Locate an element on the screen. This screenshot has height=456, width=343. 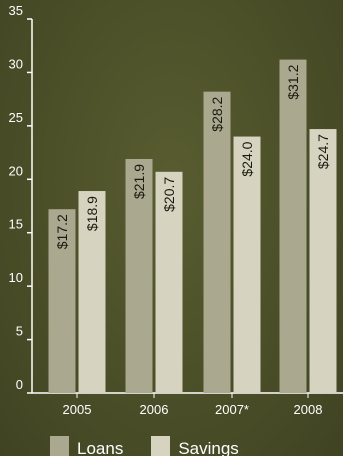
legend-label-loans: Loans is located at coordinates (100, 447).